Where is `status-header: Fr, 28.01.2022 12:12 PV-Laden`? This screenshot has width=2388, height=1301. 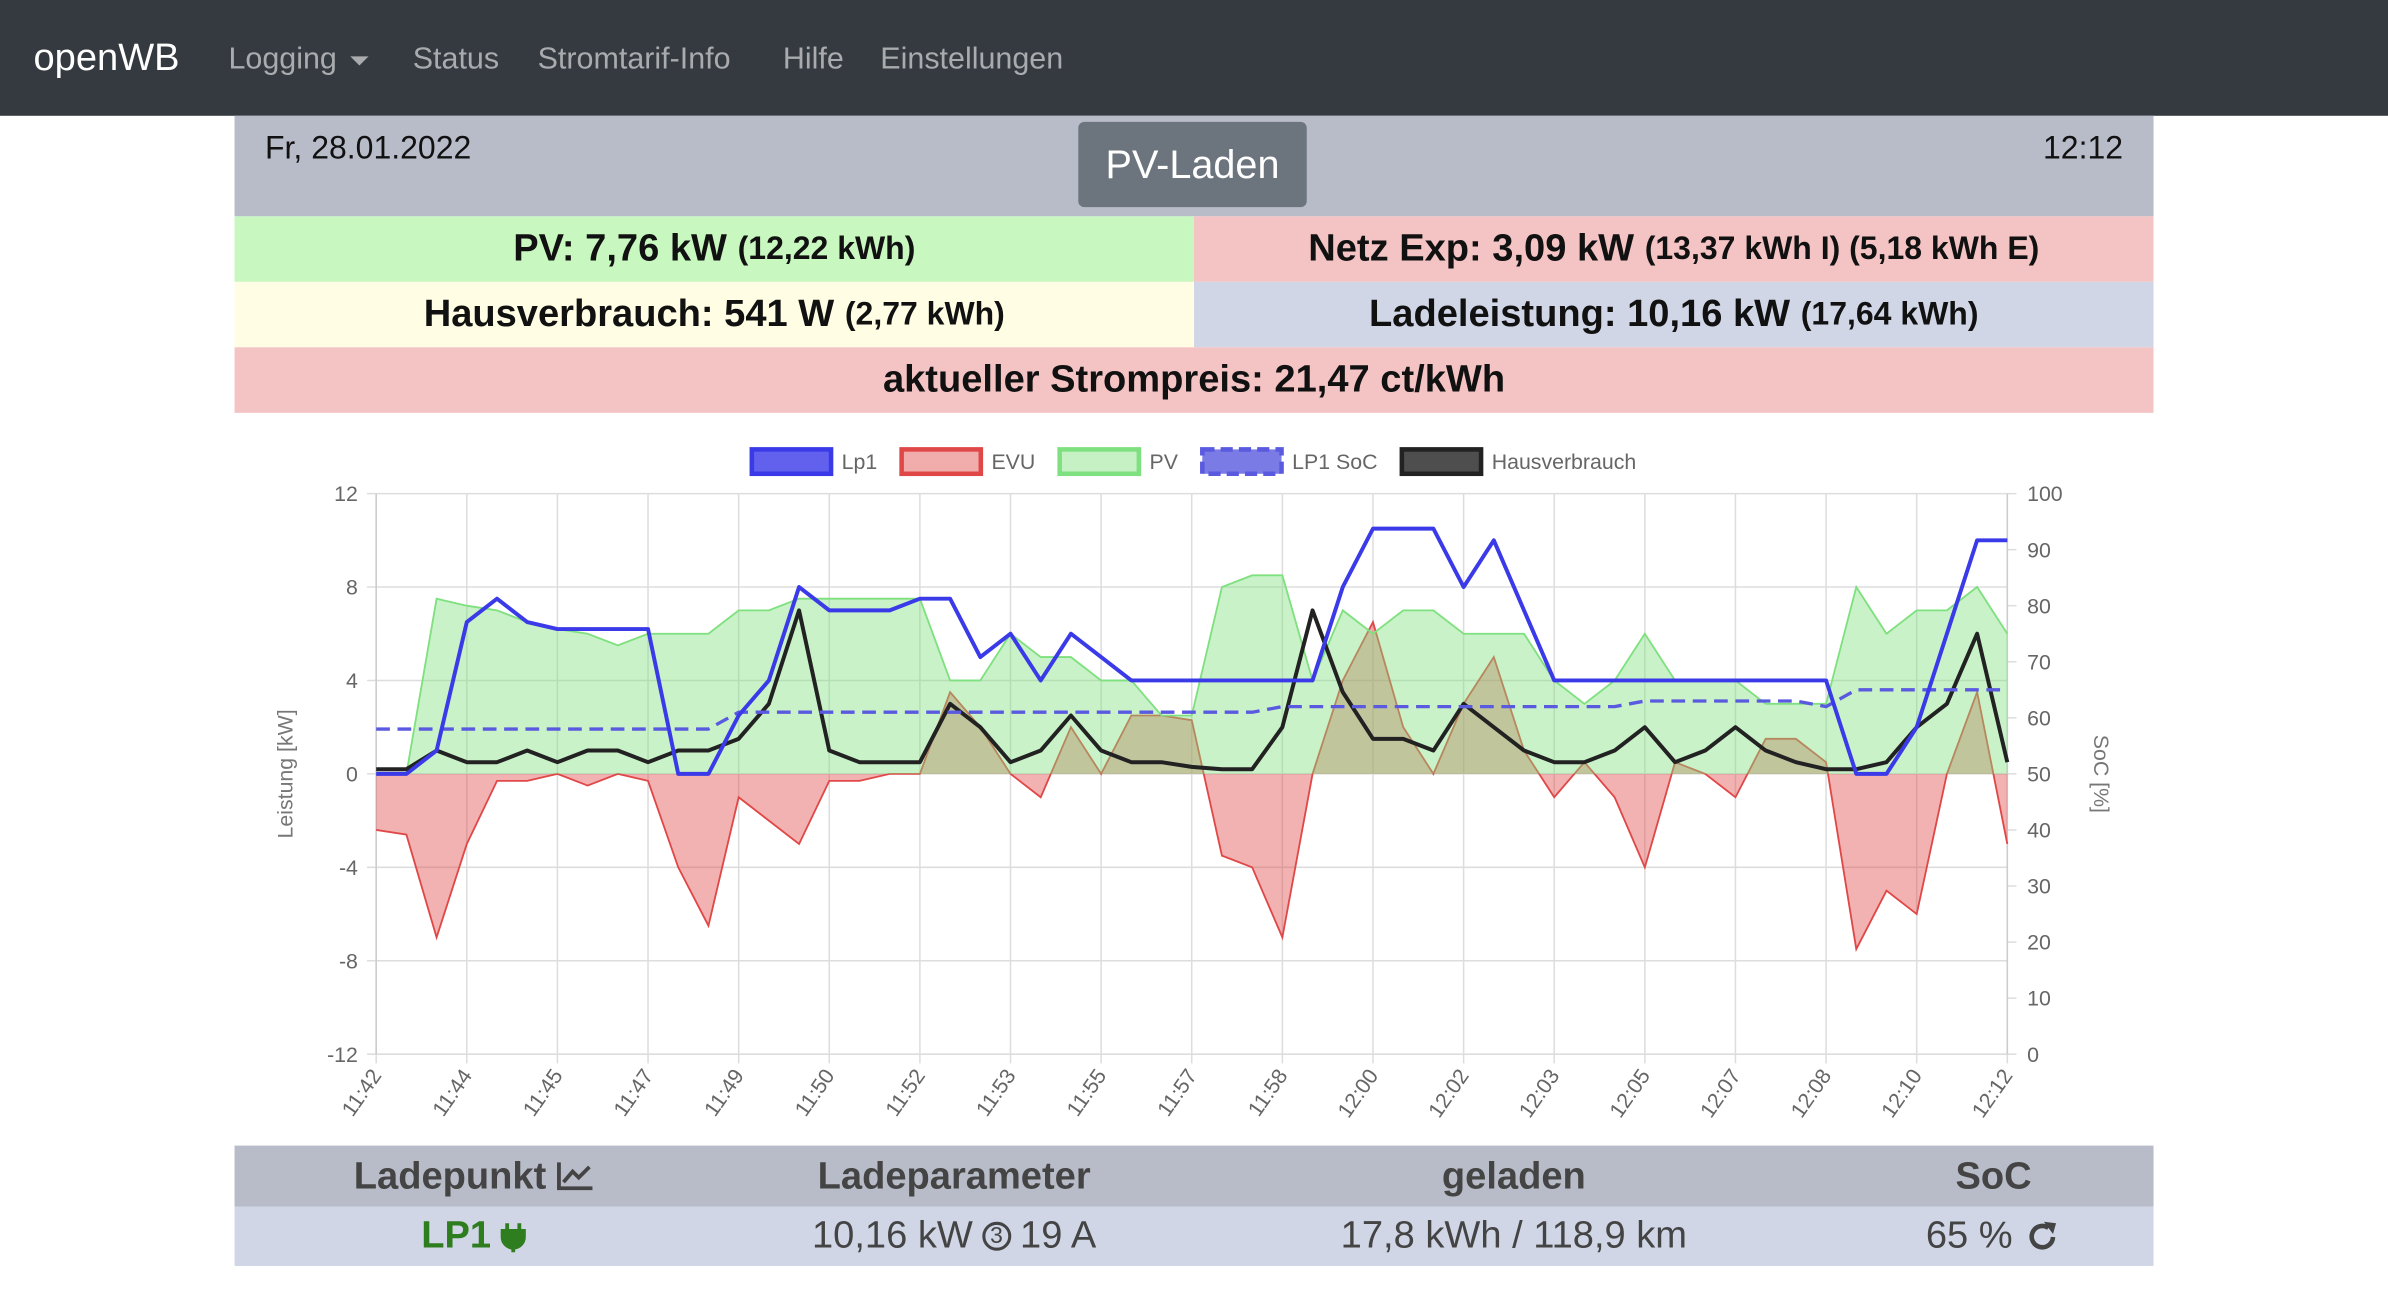 status-header: Fr, 28.01.2022 12:12 PV-Laden is located at coordinates (1194, 166).